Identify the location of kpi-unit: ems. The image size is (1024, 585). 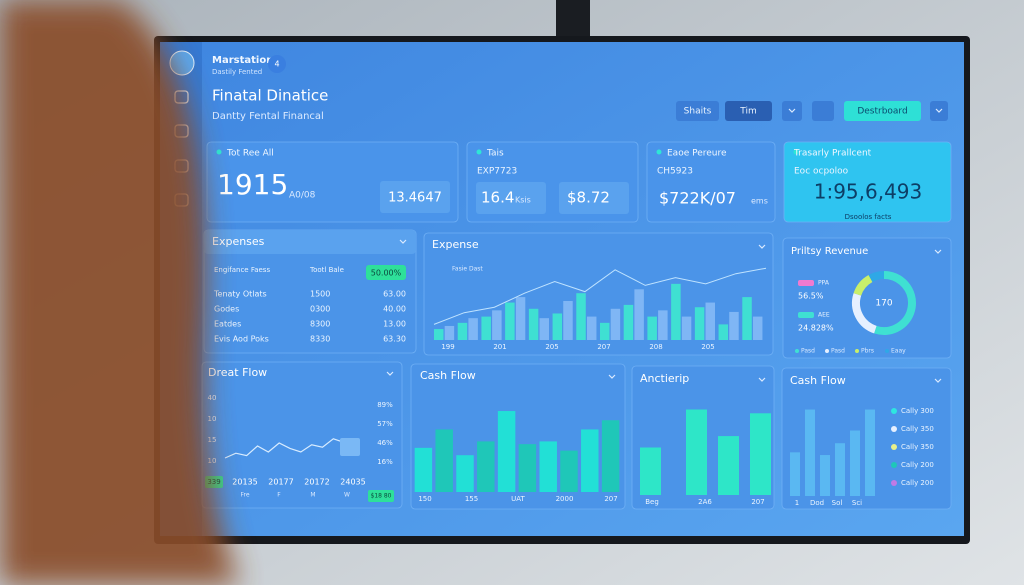
(759, 201).